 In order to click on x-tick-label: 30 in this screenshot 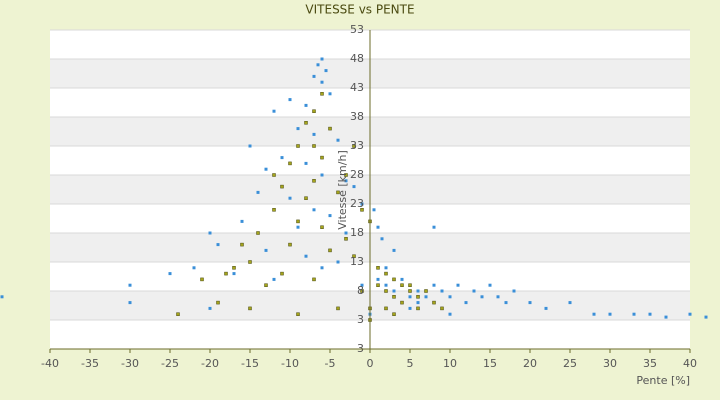, I will do `click(610, 363)`.